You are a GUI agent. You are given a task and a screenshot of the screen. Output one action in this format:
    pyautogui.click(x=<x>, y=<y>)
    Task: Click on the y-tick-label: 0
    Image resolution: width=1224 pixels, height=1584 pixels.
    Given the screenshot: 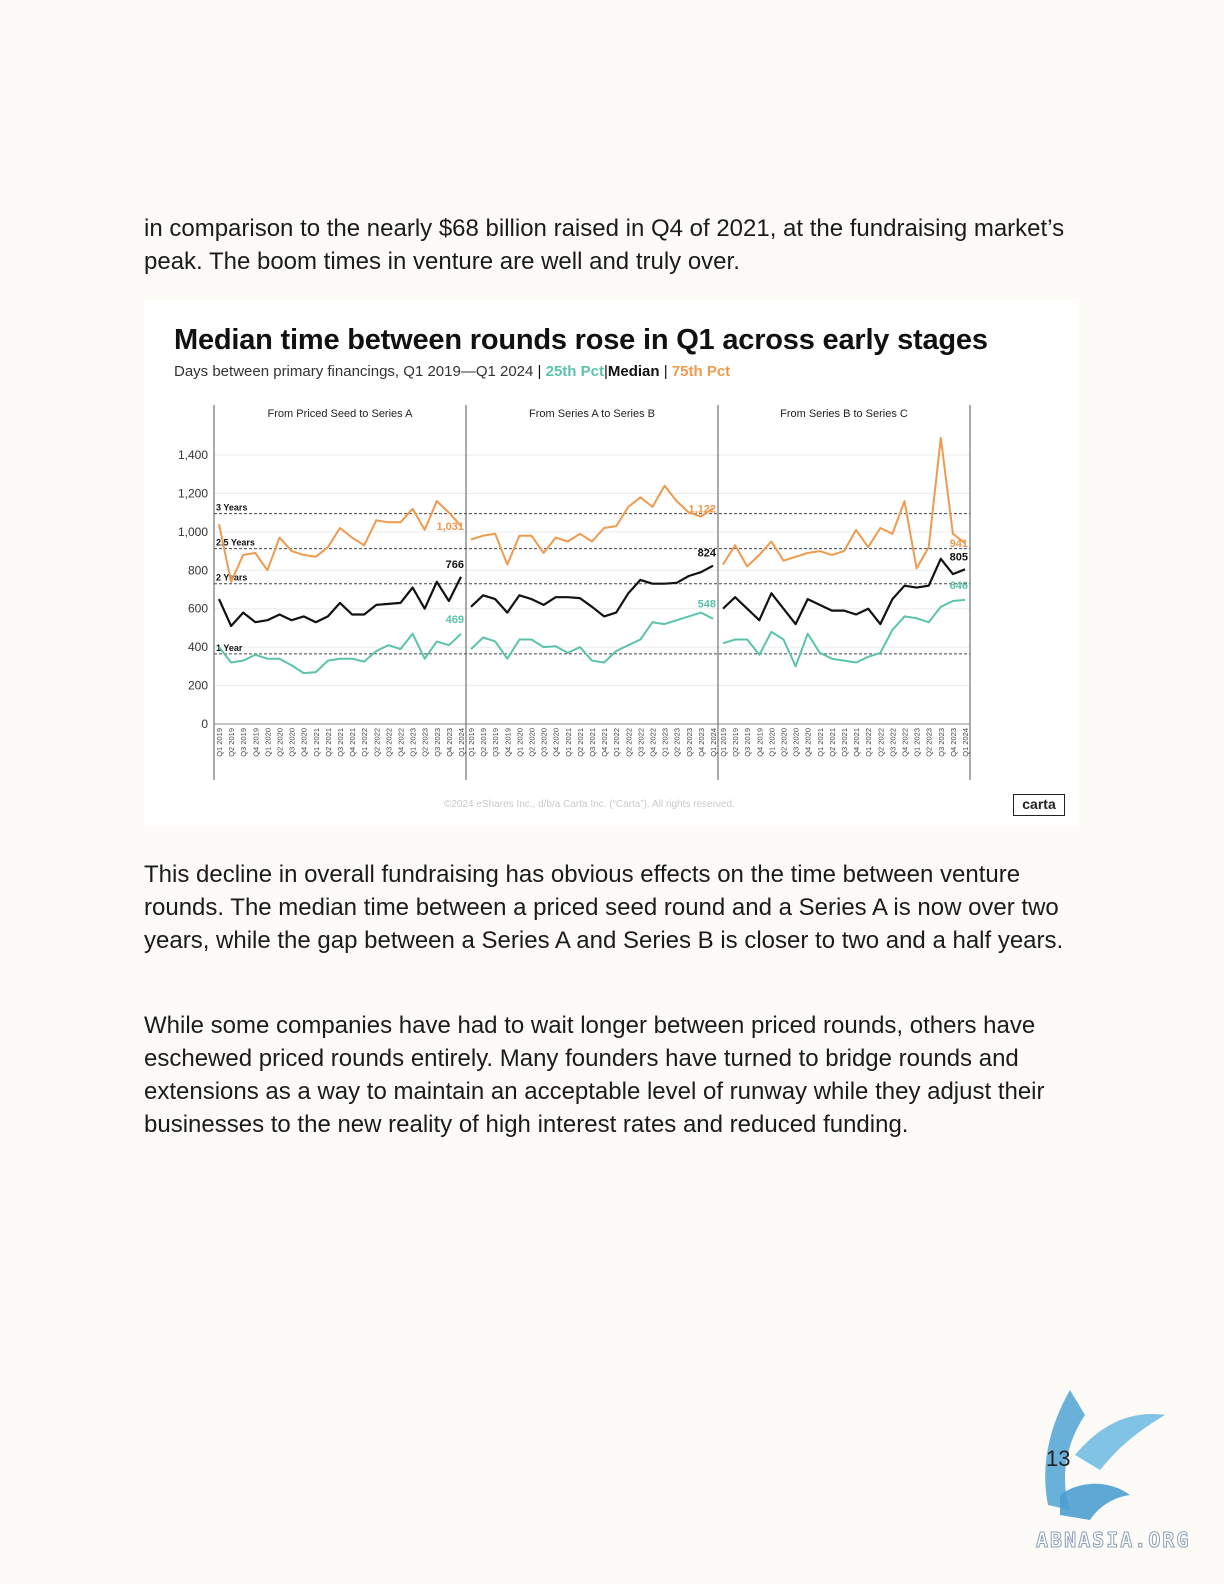 What is the action you would take?
    pyautogui.click(x=204, y=724)
    